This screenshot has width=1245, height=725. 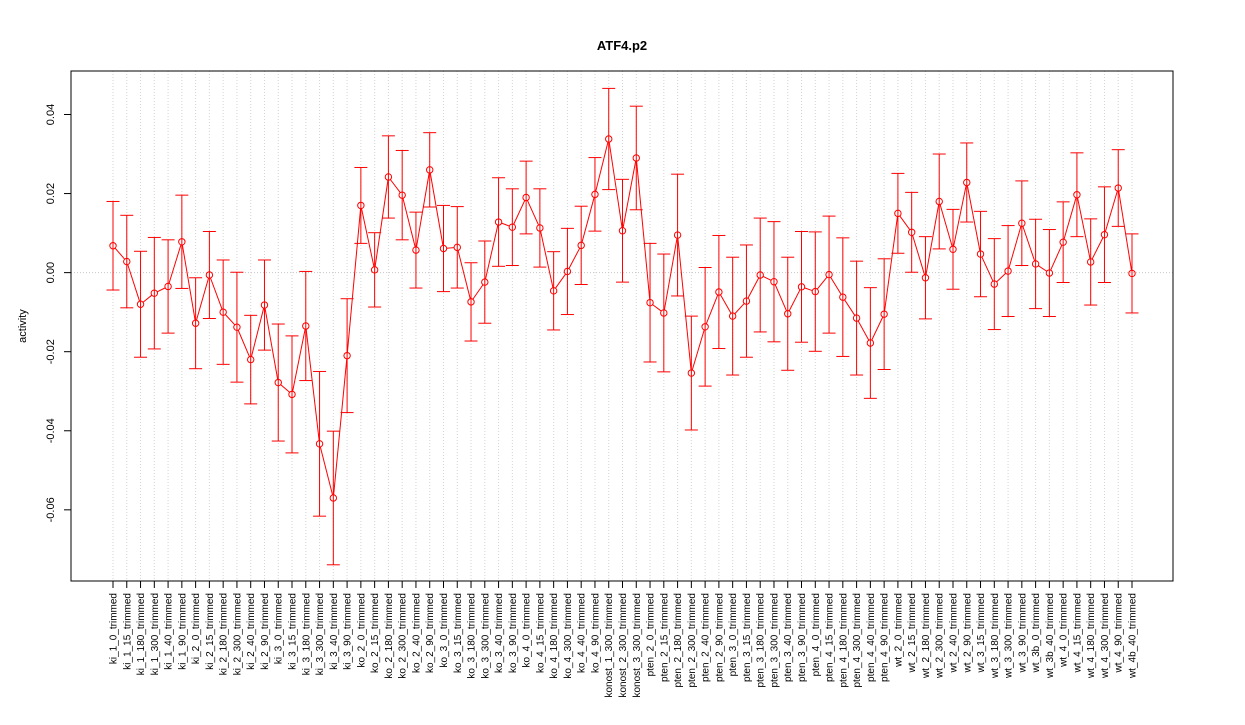 What do you see at coordinates (320, 634) in the screenshot?
I see `x-tick-label: ki_3_300_trimmed` at bounding box center [320, 634].